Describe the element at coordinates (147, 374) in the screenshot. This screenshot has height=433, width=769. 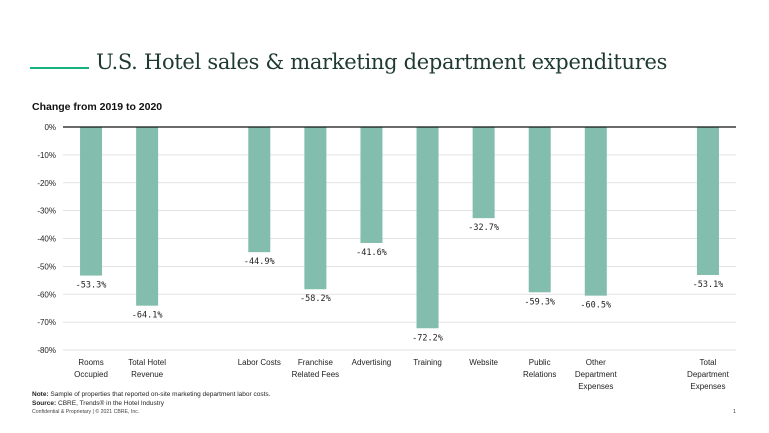
I see `x-tick-label: Revenue` at that location.